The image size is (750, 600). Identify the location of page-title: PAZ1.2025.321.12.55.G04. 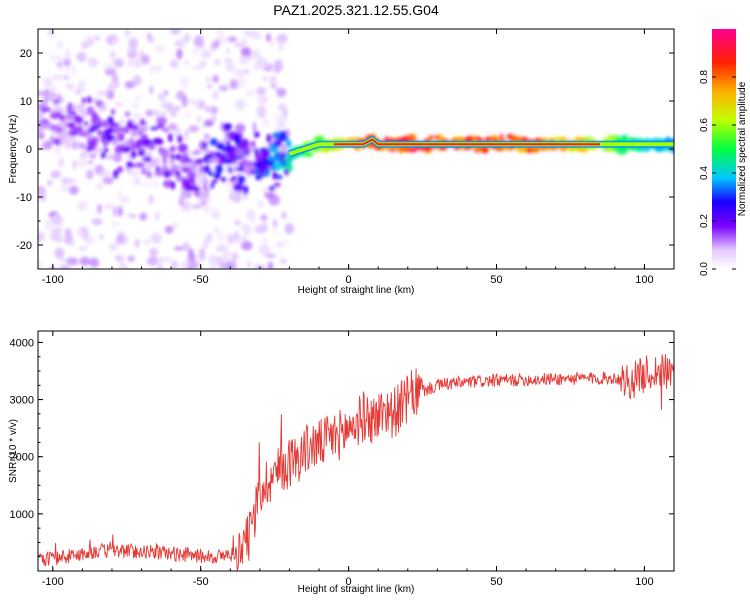
(356, 10).